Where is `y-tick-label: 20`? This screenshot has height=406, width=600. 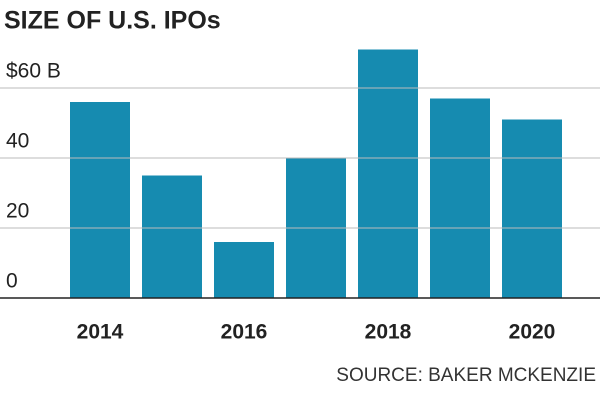 y-tick-label: 20 is located at coordinates (17, 211).